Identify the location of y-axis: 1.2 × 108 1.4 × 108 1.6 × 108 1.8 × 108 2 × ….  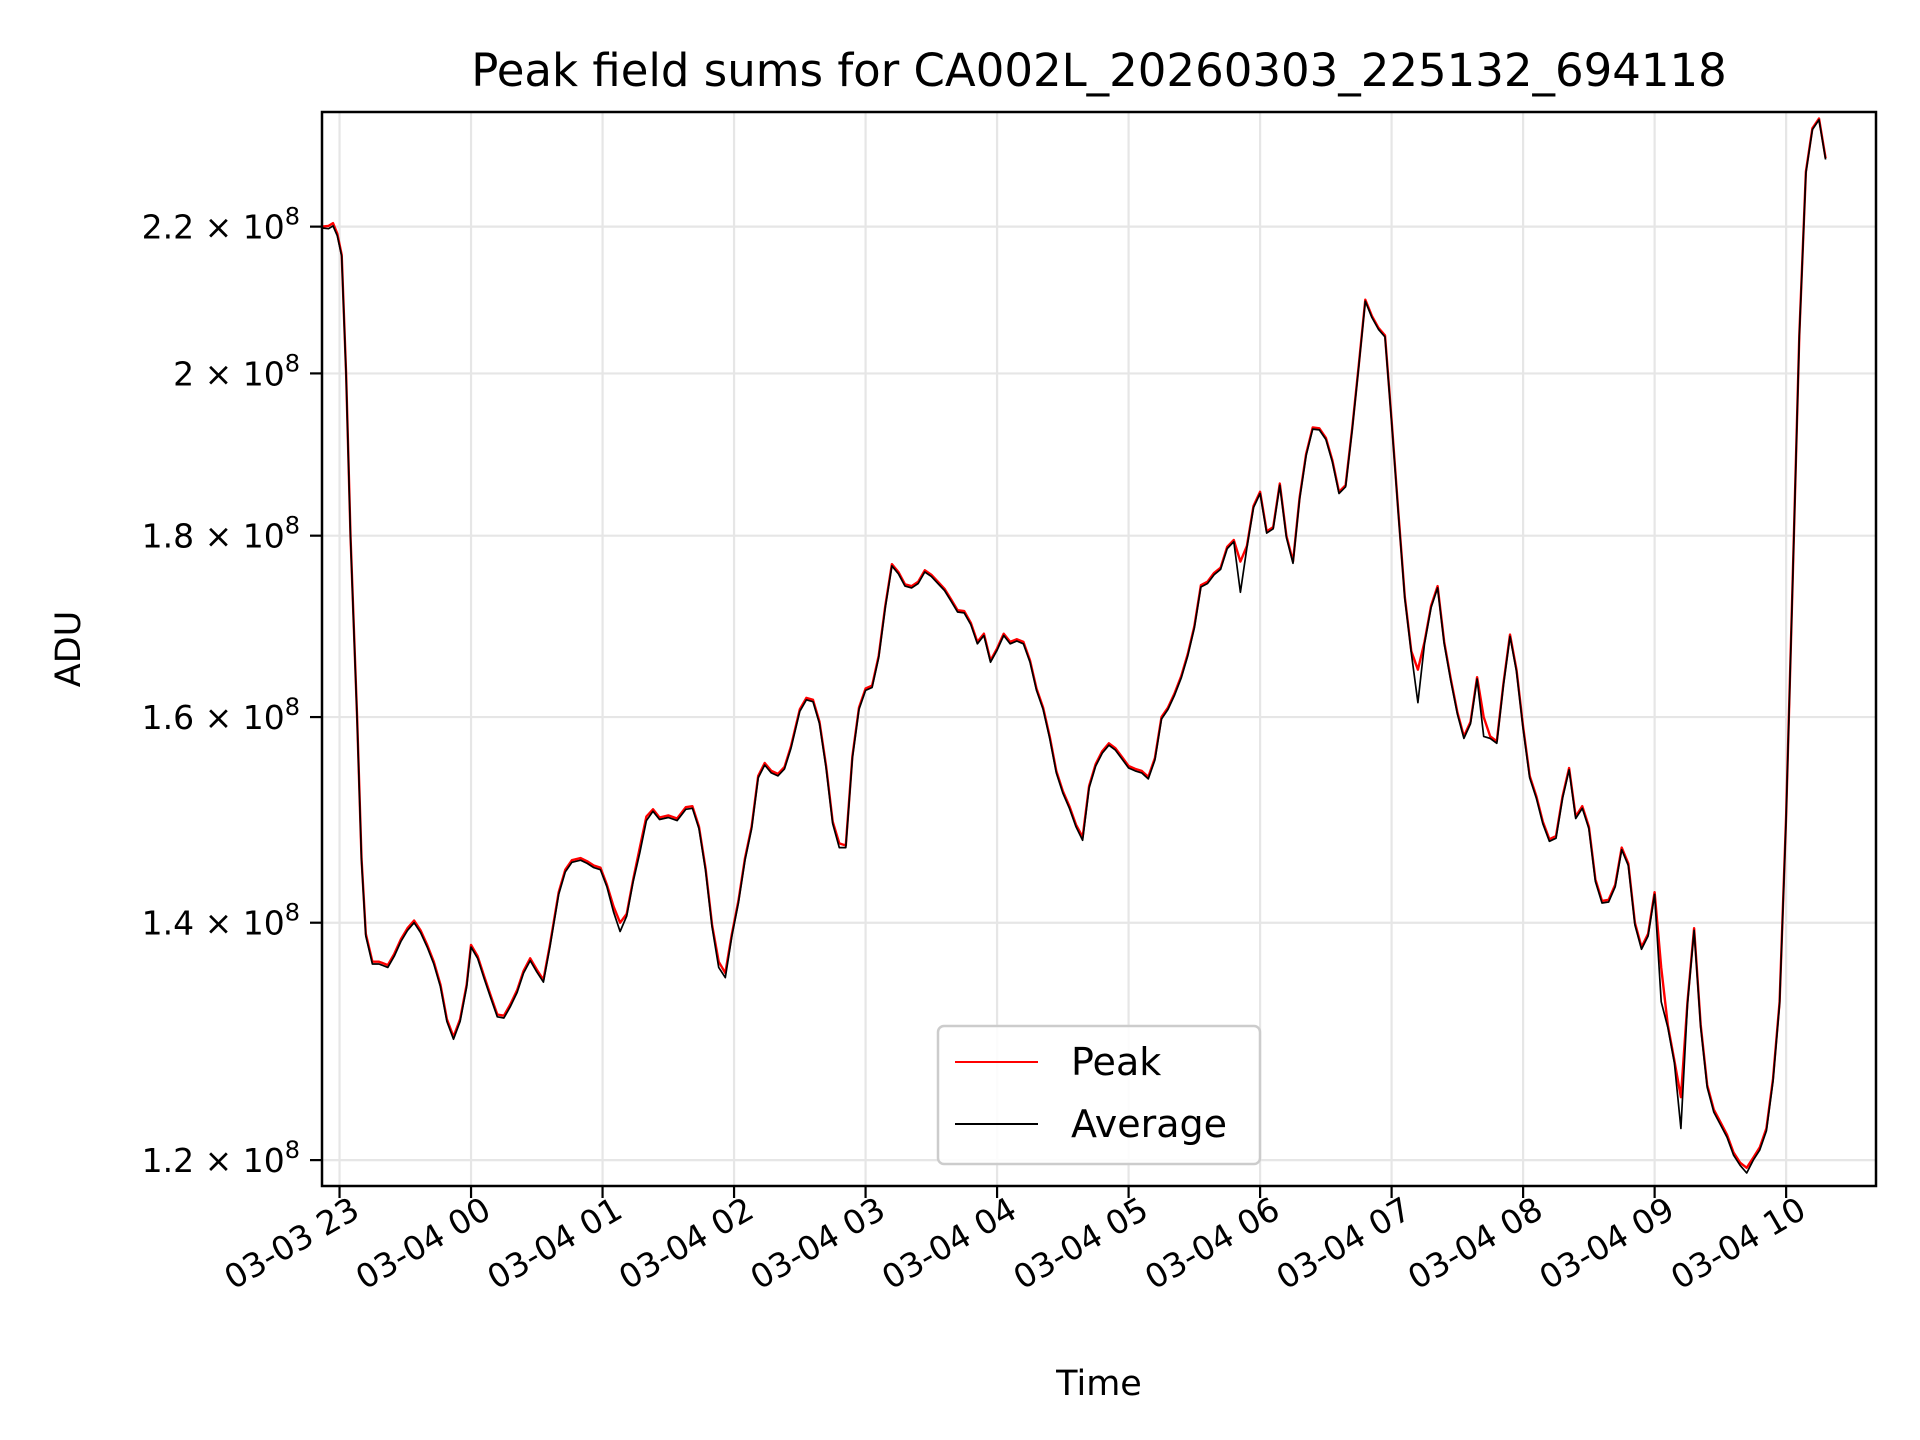
(232, 691).